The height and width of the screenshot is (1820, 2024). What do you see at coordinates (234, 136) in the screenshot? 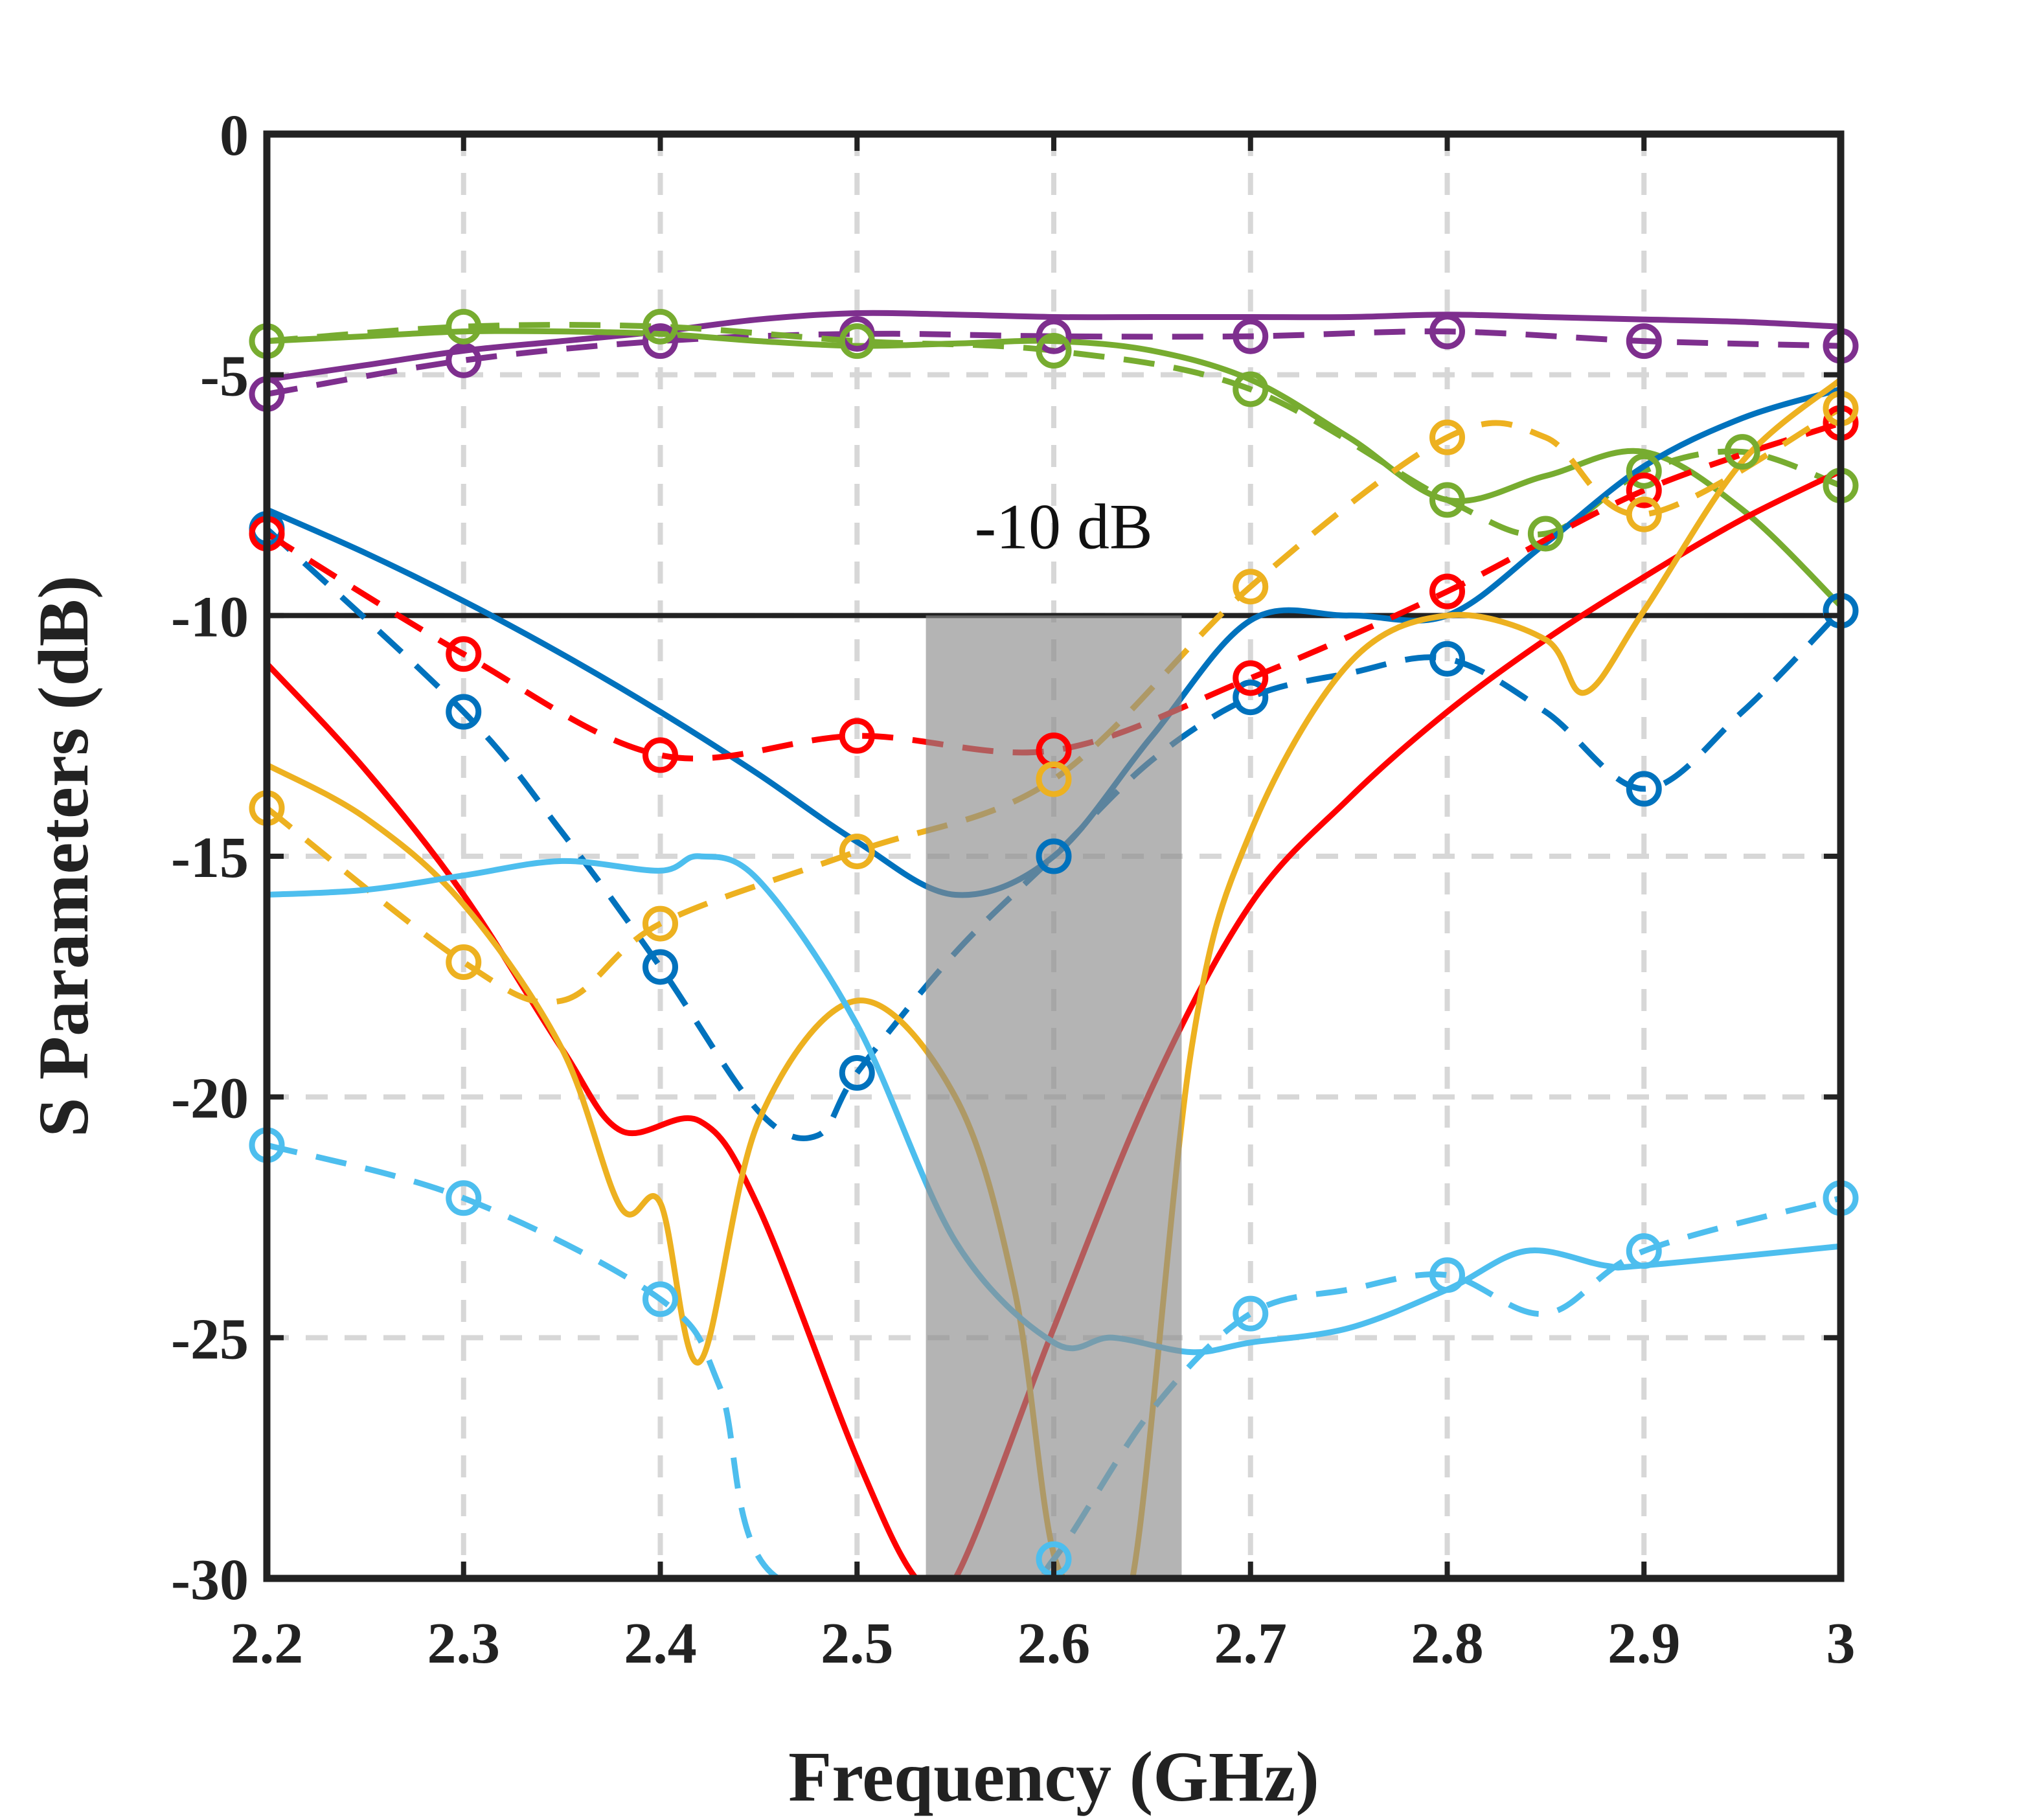
I see `y-tick-label: 0` at bounding box center [234, 136].